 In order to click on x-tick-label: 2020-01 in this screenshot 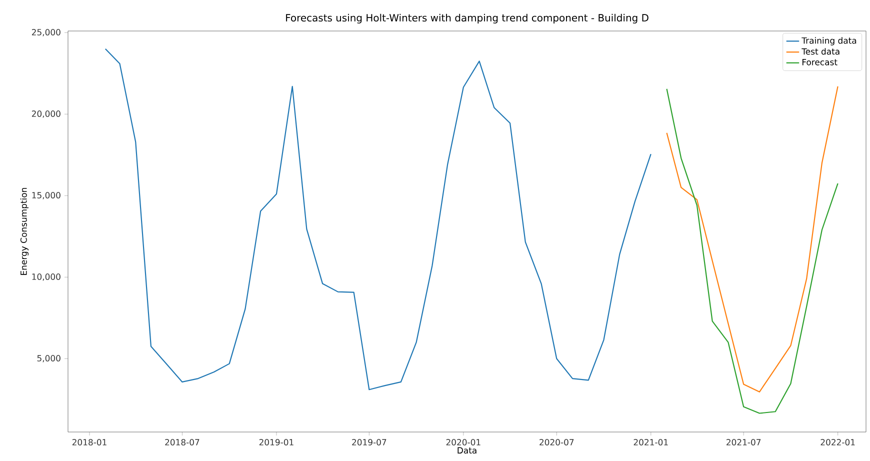, I will do `click(463, 442)`.